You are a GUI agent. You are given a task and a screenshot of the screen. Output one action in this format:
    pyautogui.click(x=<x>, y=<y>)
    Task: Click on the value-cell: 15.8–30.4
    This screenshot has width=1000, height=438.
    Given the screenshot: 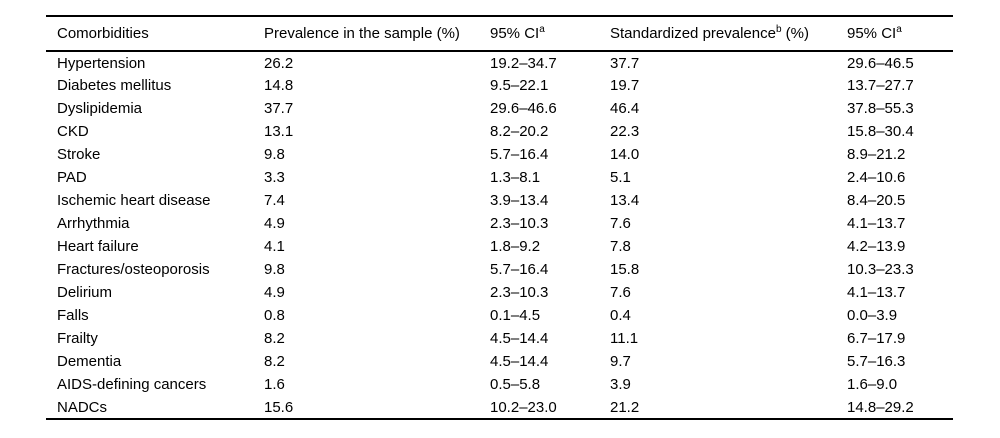 What is the action you would take?
    pyautogui.click(x=880, y=131)
    